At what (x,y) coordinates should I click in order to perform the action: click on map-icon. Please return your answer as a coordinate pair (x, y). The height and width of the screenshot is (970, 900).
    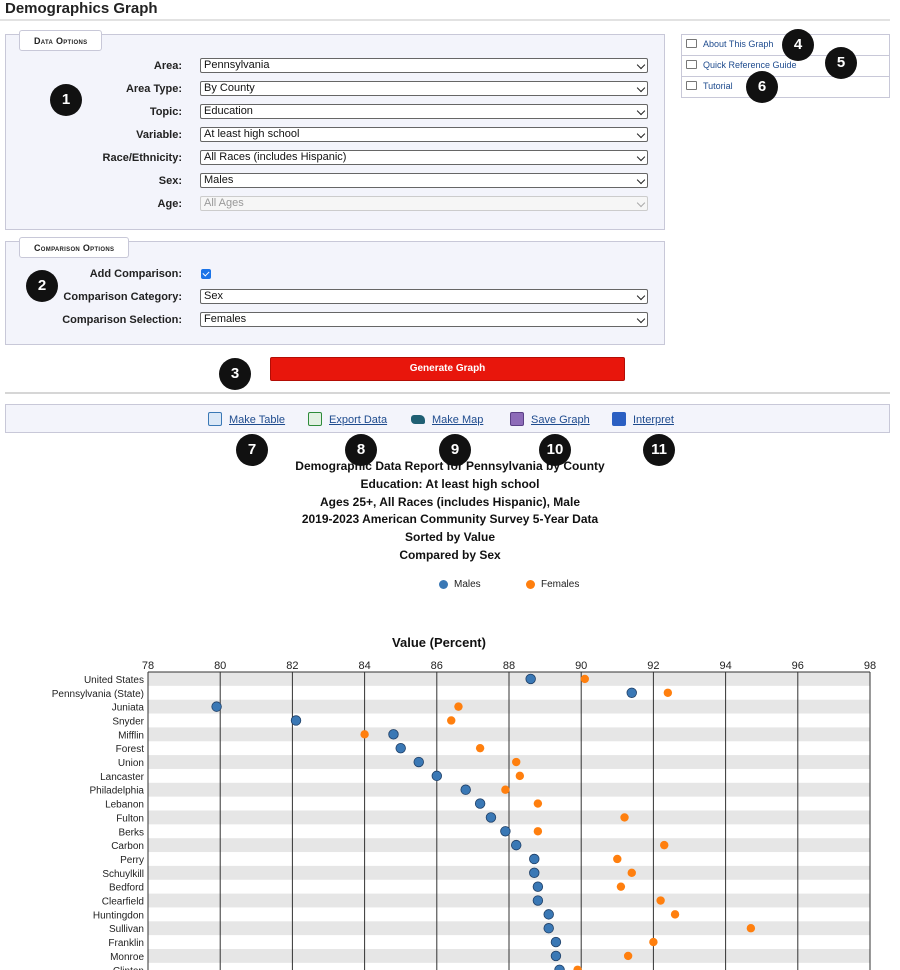
    Looking at the image, I should click on (418, 419).